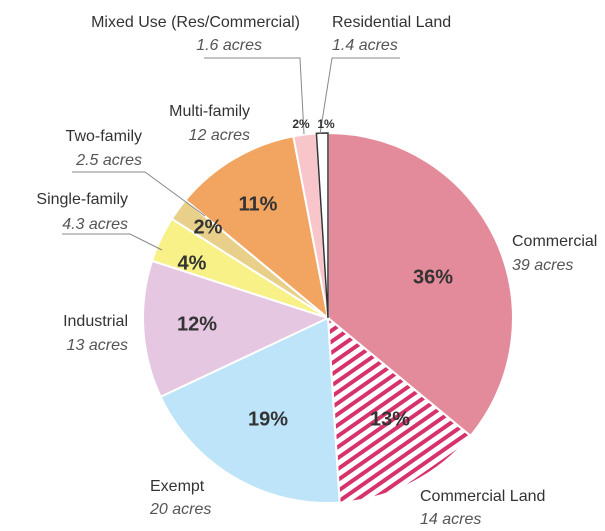 The height and width of the screenshot is (531, 605). Describe the element at coordinates (177, 486) in the screenshot. I see `category-label: Exempt` at that location.